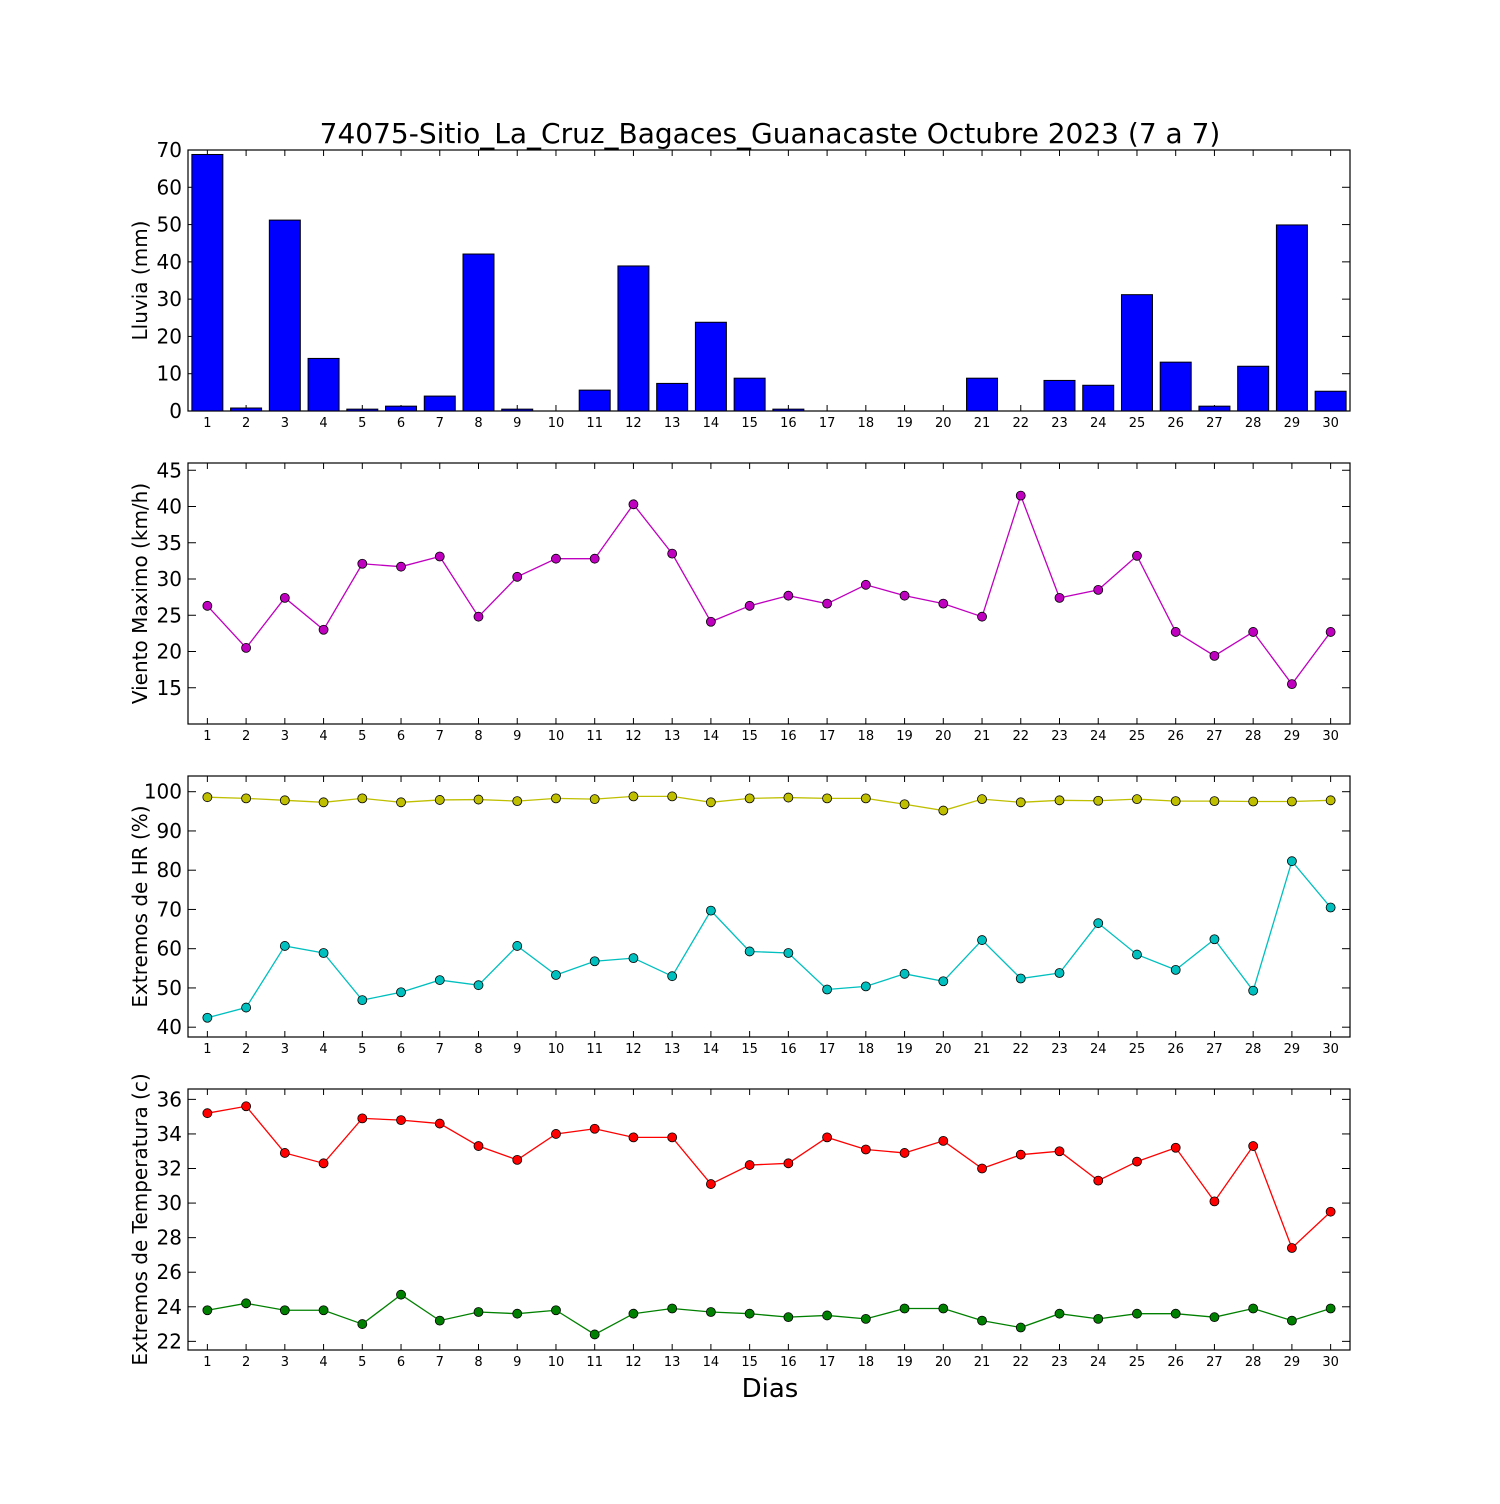 This screenshot has height=1504, width=1500. Describe the element at coordinates (1214, 1362) in the screenshot. I see `x-tick-label: 27` at that location.